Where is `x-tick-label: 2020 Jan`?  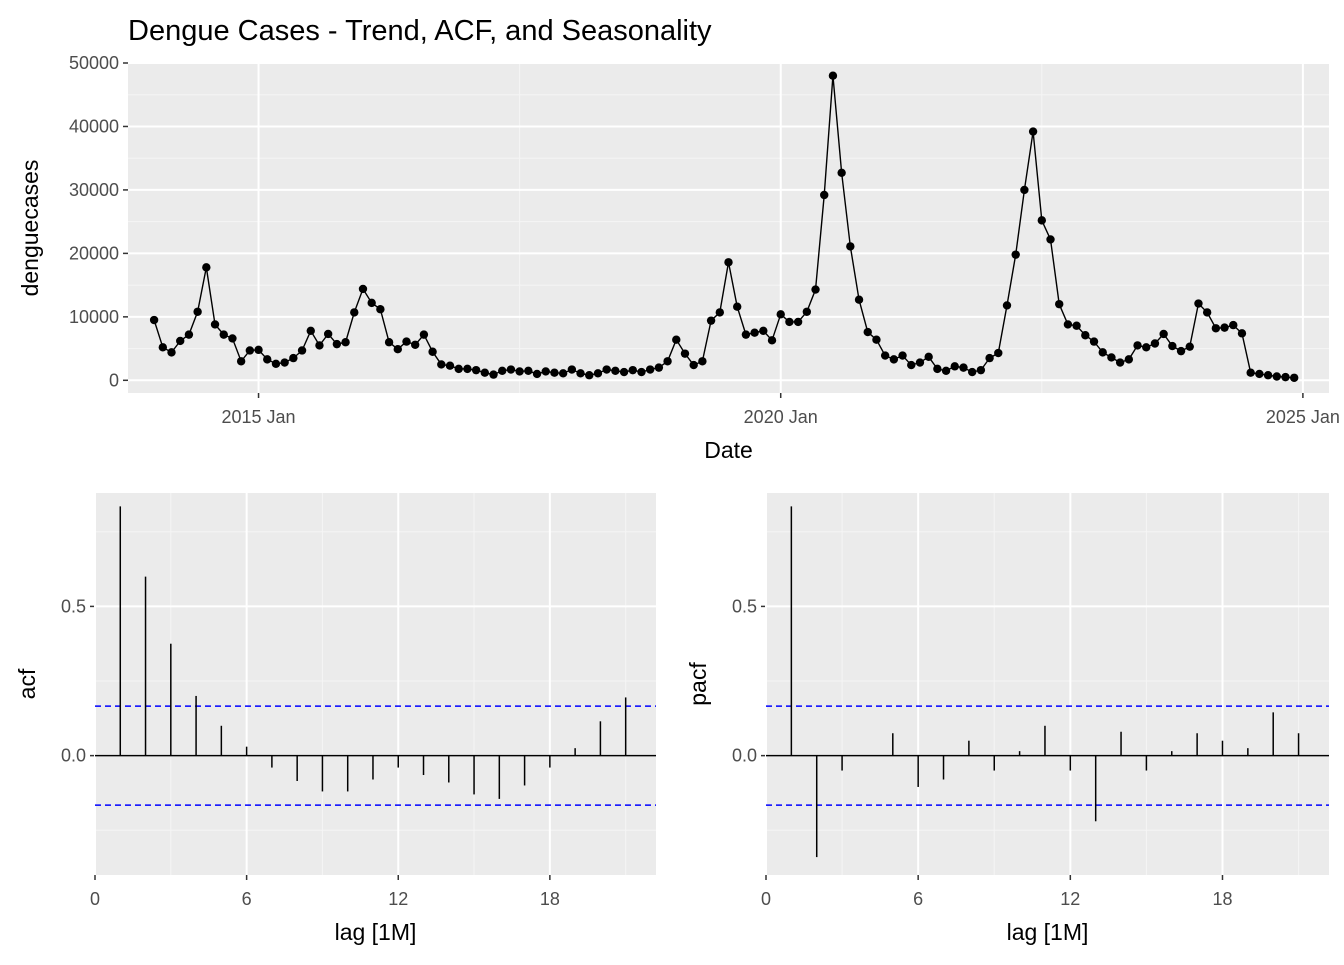 x-tick-label: 2020 Jan is located at coordinates (781, 417).